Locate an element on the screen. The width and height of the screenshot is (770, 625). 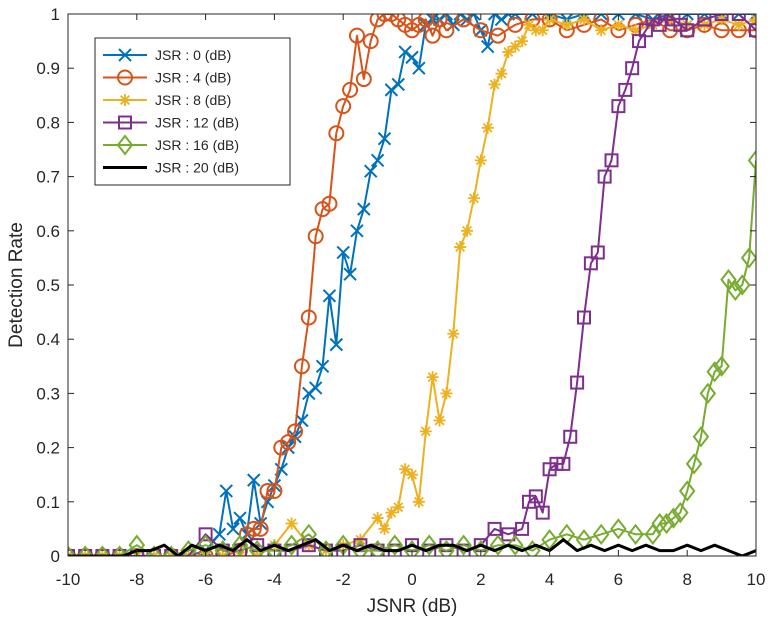
legend-item: JSR : 8 (dB) is located at coordinates (167, 100).